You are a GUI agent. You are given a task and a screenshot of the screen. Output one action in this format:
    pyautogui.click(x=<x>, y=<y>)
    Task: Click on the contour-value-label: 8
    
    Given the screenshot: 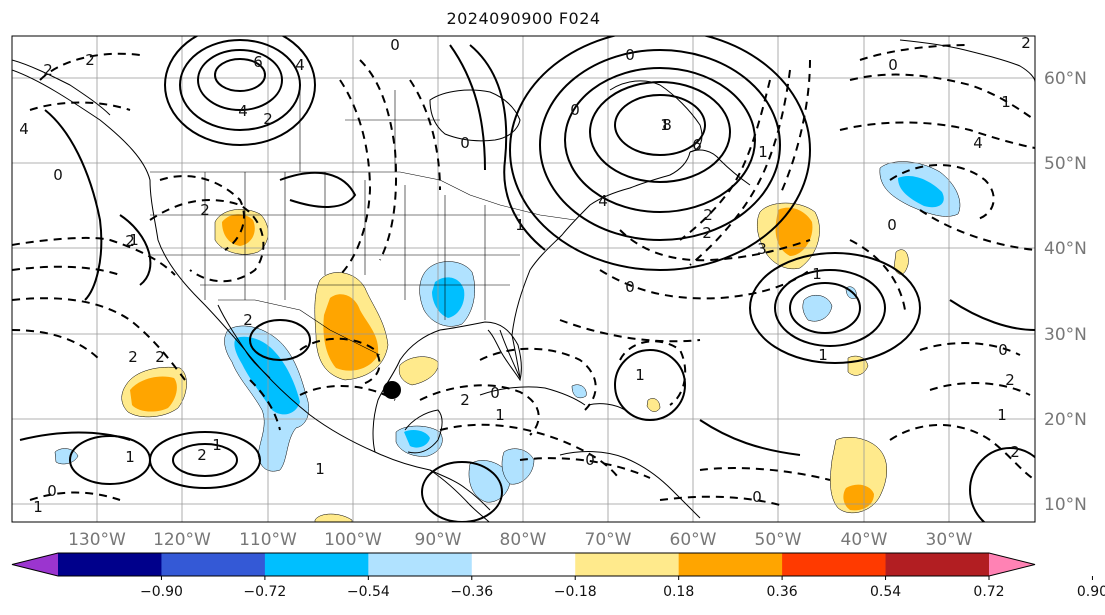 What is the action you would take?
    pyautogui.click(x=667, y=125)
    